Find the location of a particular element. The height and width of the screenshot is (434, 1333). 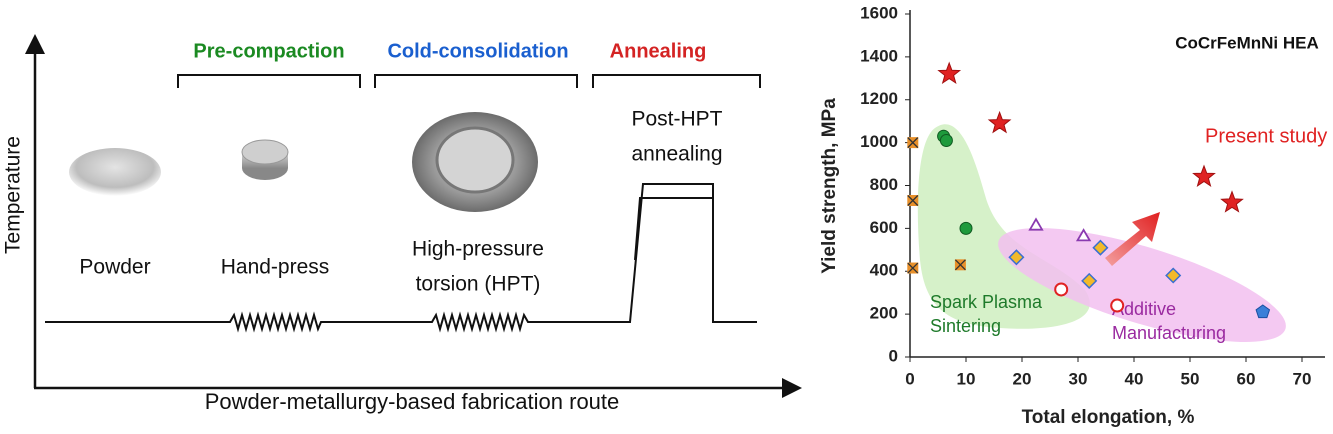

annotation: CoCrFeMnNi HEA is located at coordinates (1247, 42).